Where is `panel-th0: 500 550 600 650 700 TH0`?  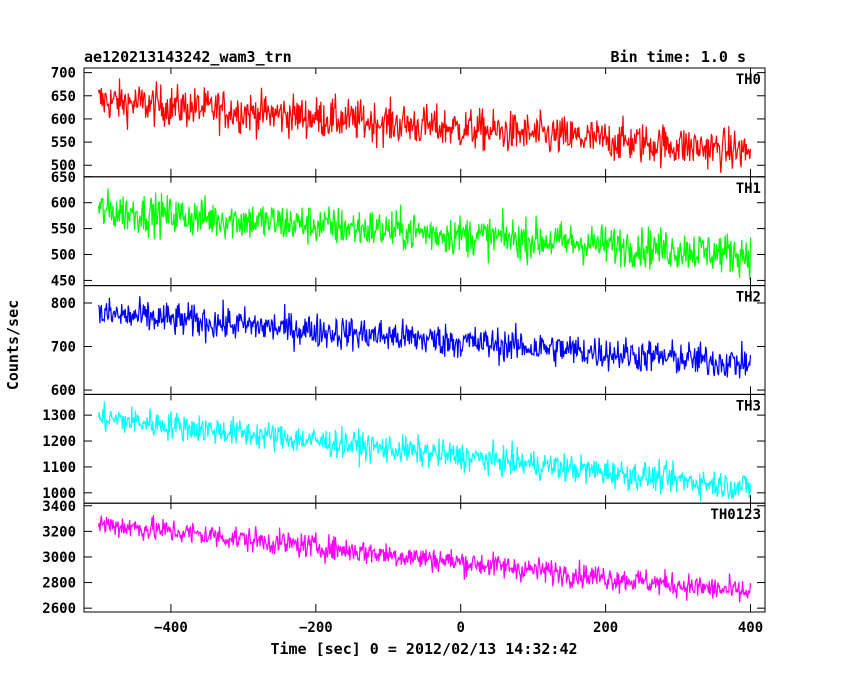 panel-th0: 500 550 600 650 700 TH0 is located at coordinates (408, 122).